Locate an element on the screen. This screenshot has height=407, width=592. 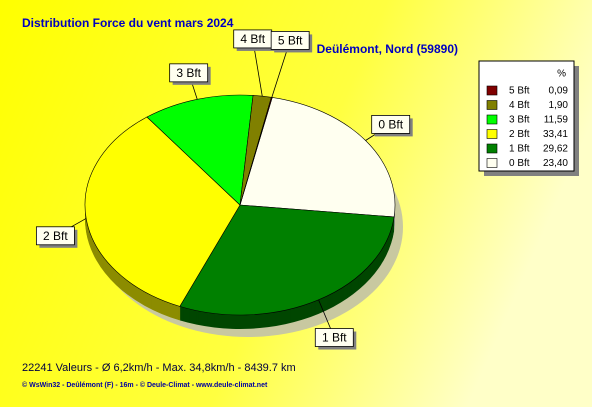
slice-label: 0 Bft is located at coordinates (390, 125).